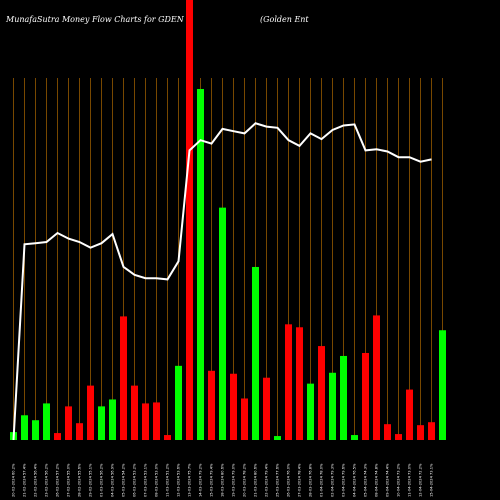  I want to click on chart-title: MunafaSutra Money Flow Charts for GDEN, so click(95, 19).